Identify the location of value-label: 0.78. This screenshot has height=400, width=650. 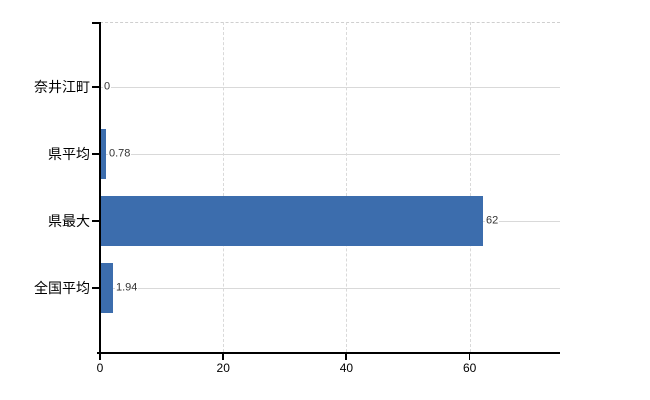
(120, 154).